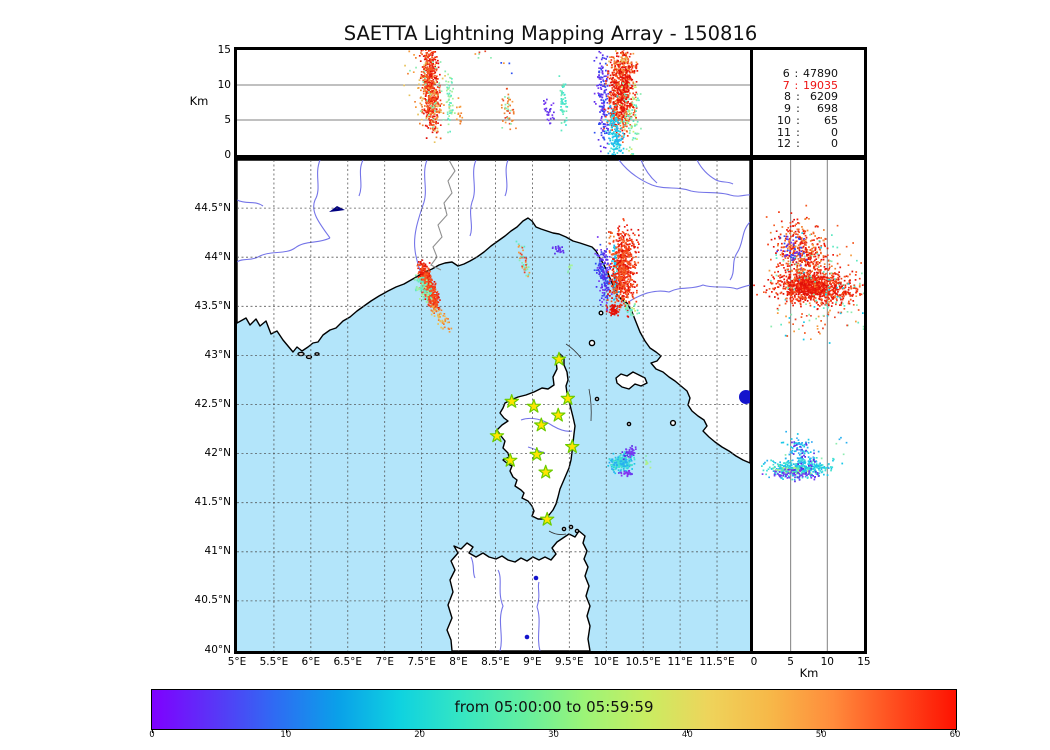  I want to click on station-counts-rows: 6:47890 7:19035 8:6209 9:698 10:65 11:0 12:0, so click(808, 100).